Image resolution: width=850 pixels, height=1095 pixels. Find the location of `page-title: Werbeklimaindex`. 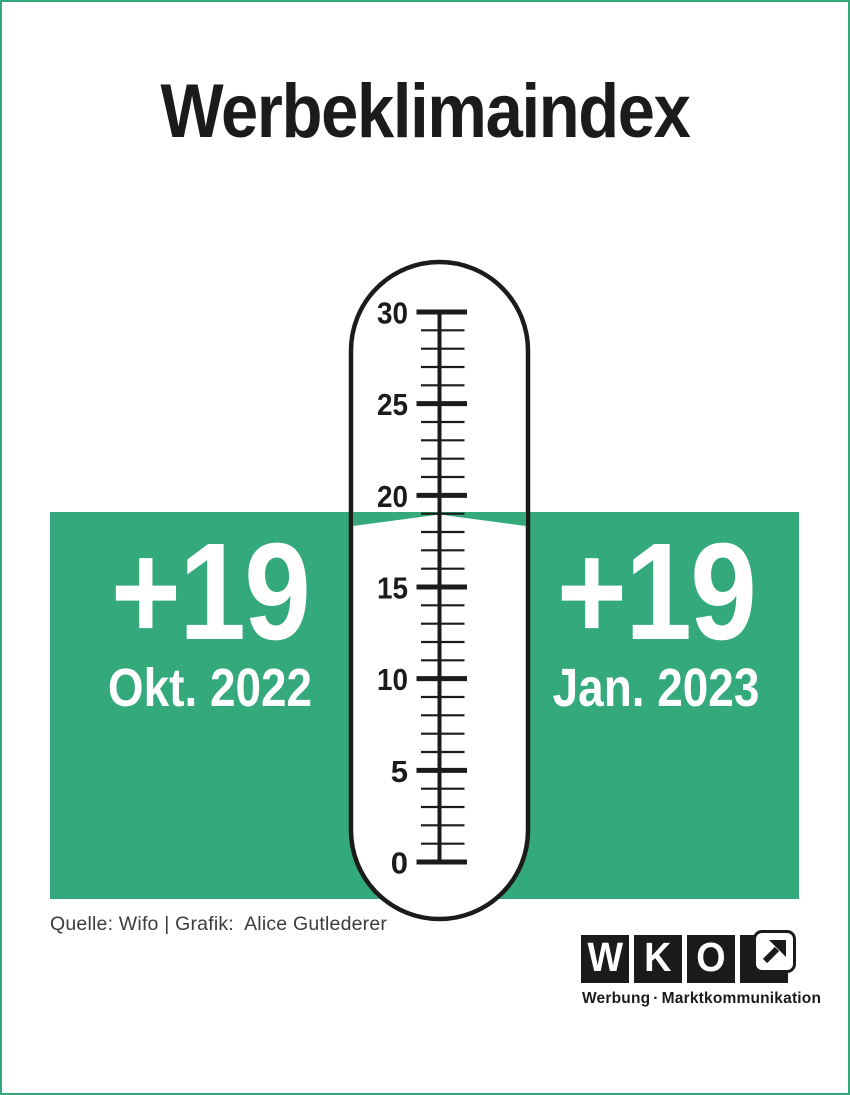

page-title: Werbeklimaindex is located at coordinates (425, 111).